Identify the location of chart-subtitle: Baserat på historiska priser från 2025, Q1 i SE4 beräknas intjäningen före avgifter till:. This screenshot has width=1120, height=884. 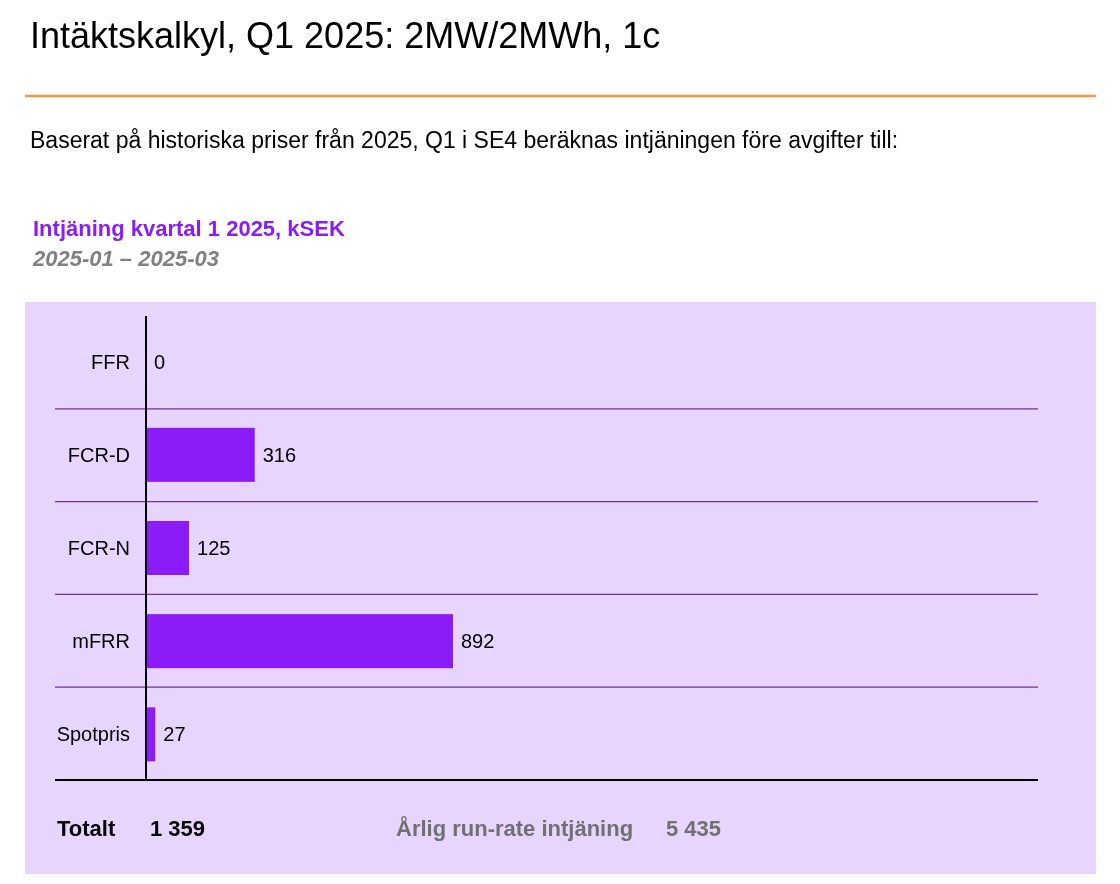
(464, 140).